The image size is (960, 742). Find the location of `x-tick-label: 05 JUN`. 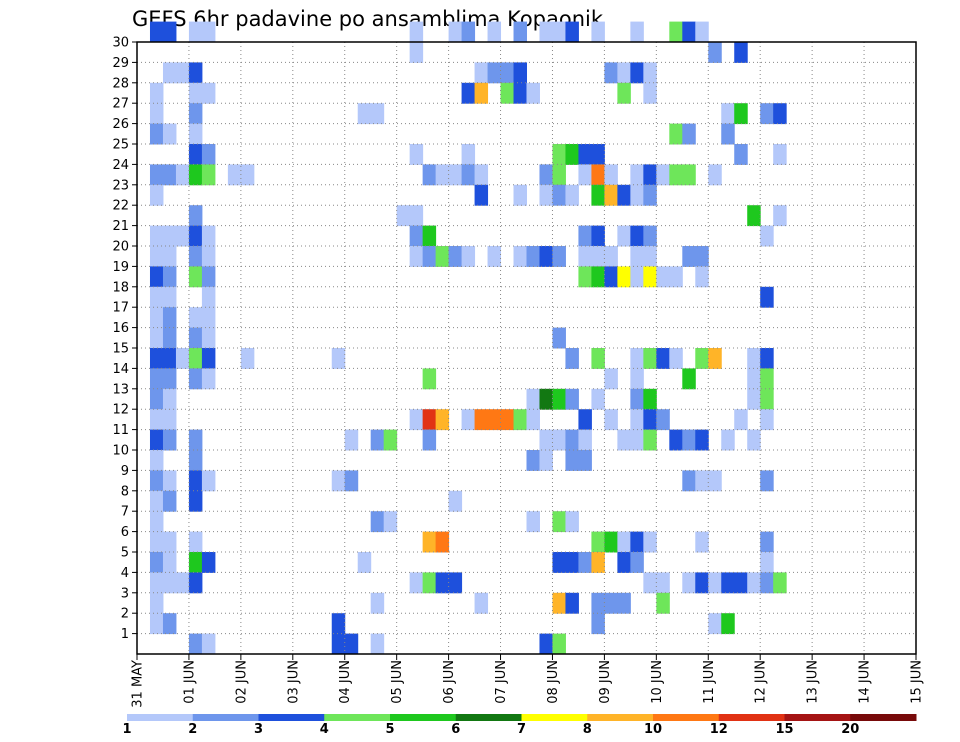

x-tick-label: 05 JUN is located at coordinates (397, 682).